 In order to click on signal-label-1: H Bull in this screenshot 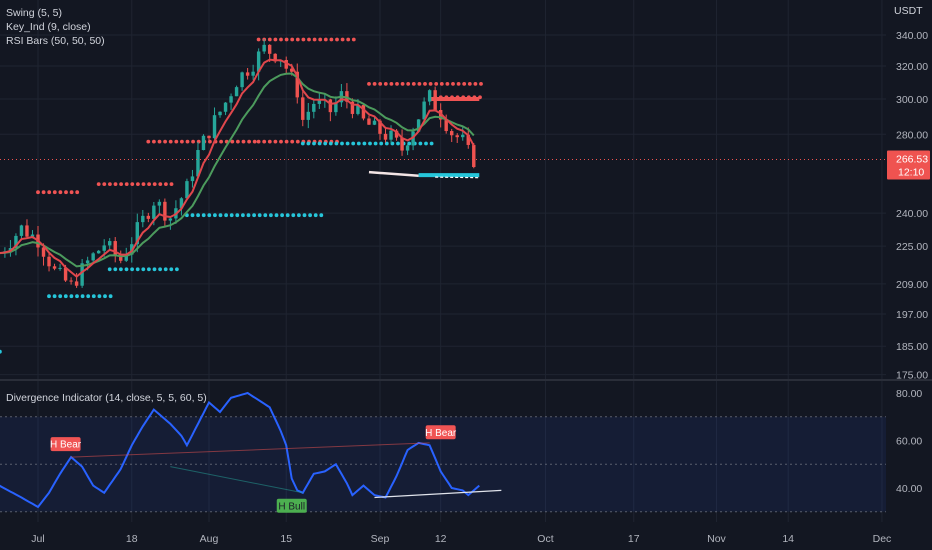, I will do `click(291, 506)`.